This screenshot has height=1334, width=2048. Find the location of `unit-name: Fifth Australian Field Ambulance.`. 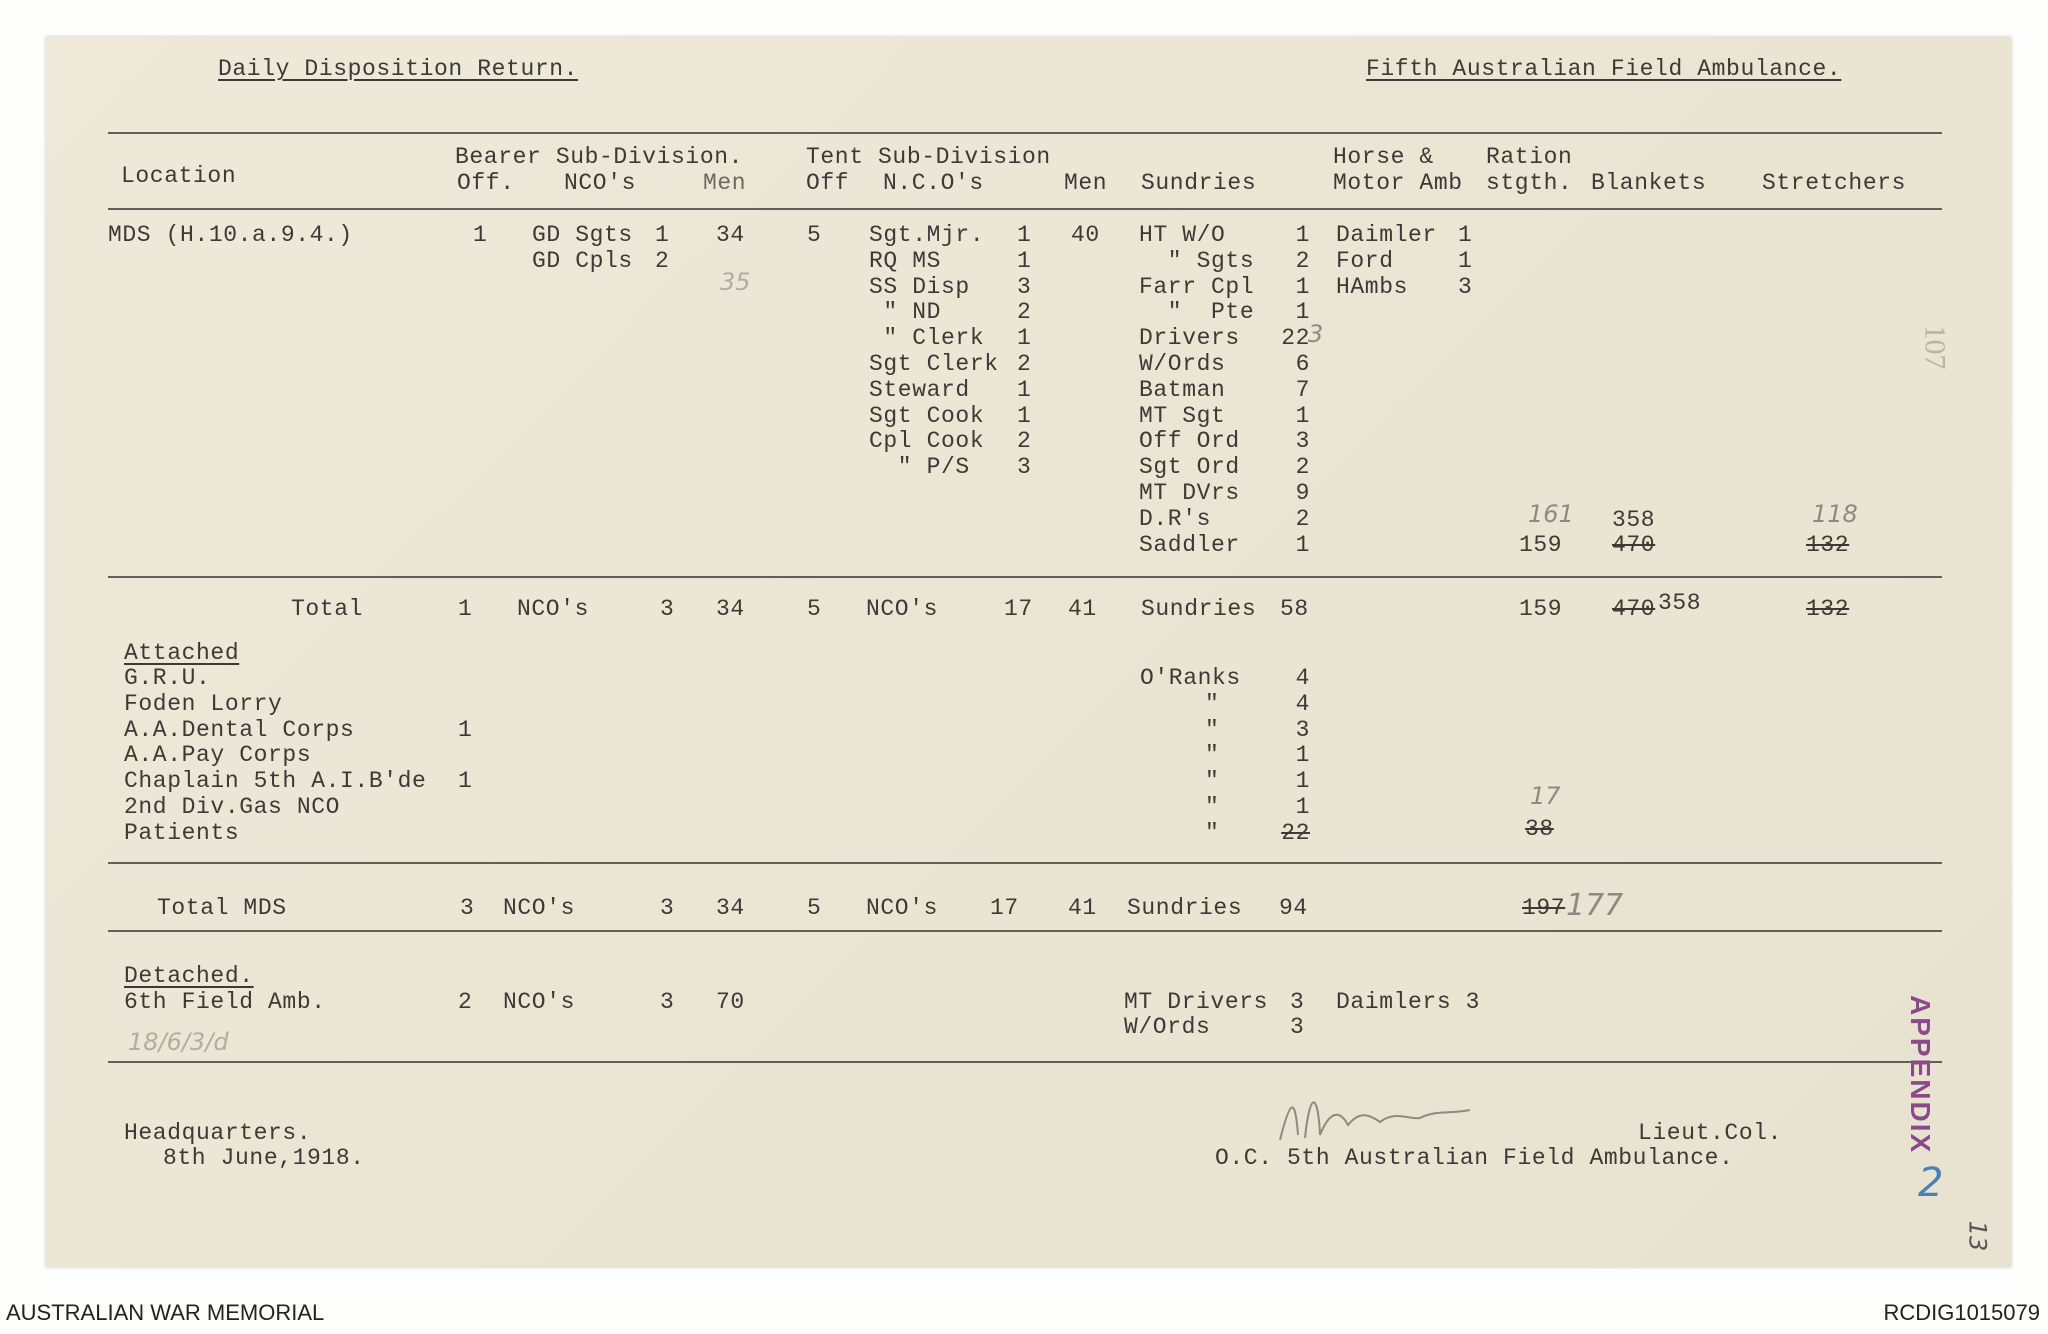

unit-name: Fifth Australian Field Ambulance. is located at coordinates (1604, 69).